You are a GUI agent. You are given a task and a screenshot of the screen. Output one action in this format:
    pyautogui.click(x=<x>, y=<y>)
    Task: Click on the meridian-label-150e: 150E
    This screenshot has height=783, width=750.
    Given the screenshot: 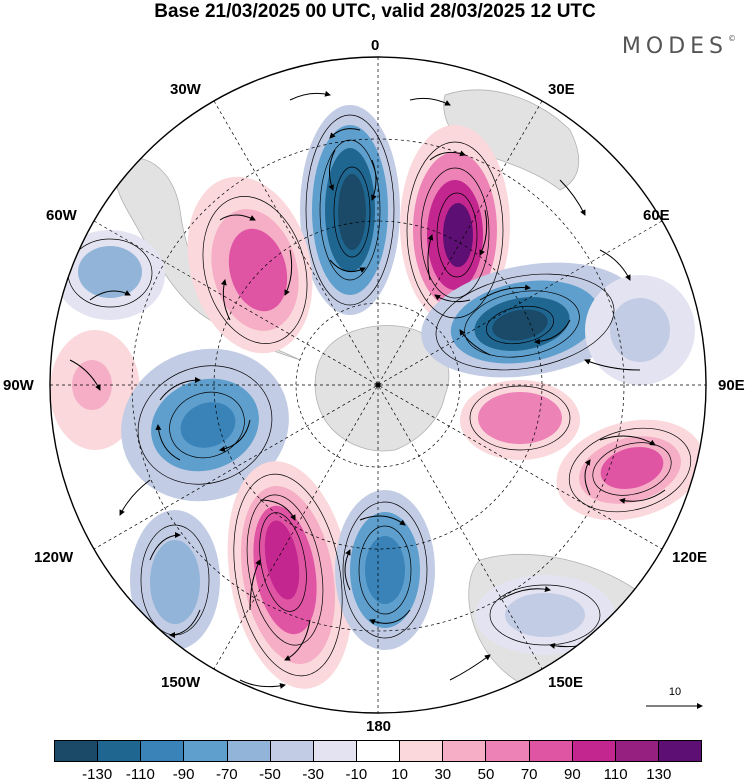 What is the action you would take?
    pyautogui.click(x=566, y=682)
    